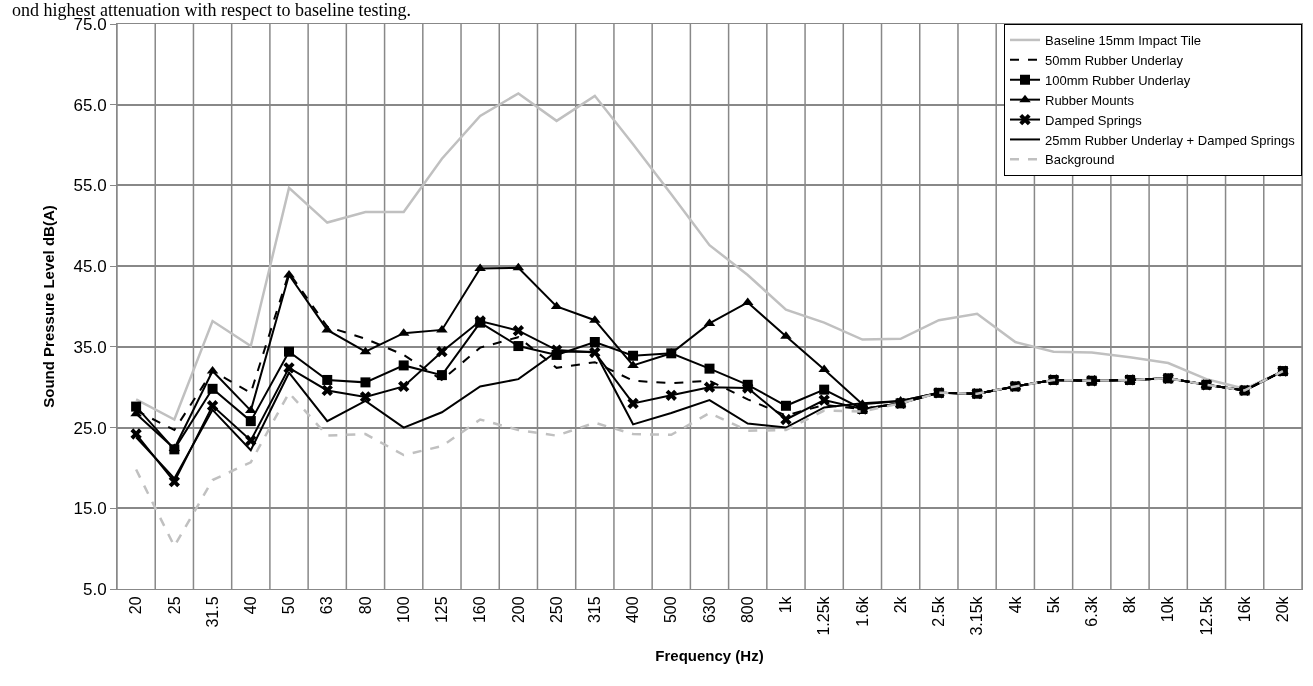 Image resolution: width=1313 pixels, height=686 pixels. Describe the element at coordinates (1114, 60) in the screenshot. I see `legend-label: 50mm Rubber Underlay` at that location.